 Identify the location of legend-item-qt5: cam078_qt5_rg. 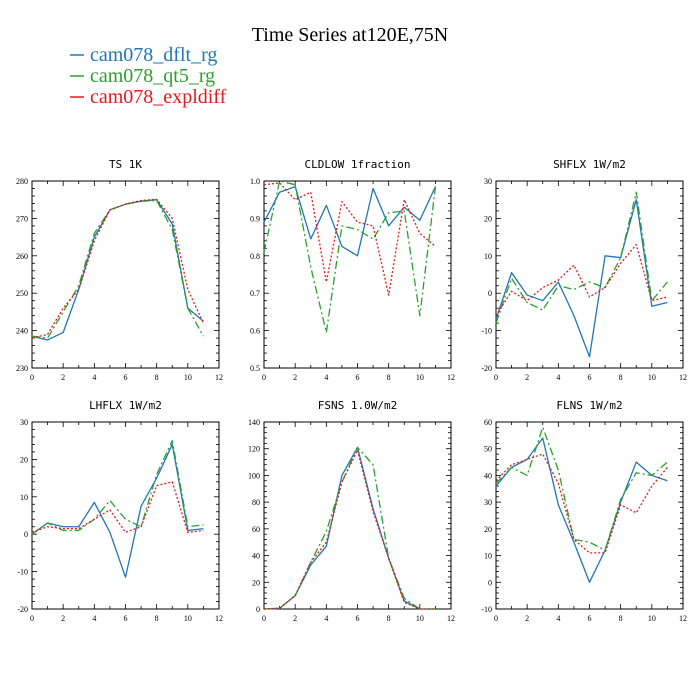
(142, 76).